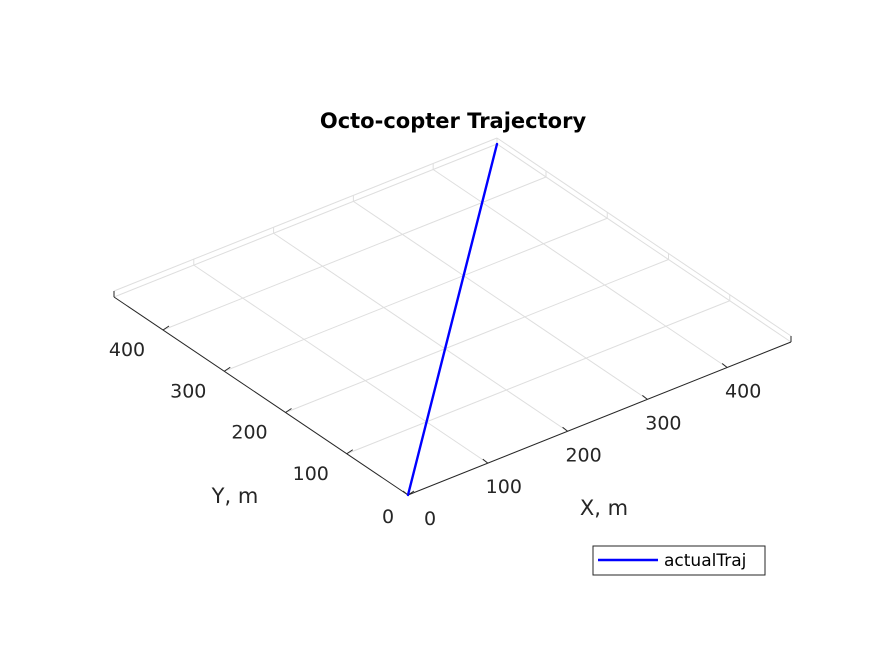  What do you see at coordinates (599, 418) in the screenshot?
I see `x-axis-line` at bounding box center [599, 418].